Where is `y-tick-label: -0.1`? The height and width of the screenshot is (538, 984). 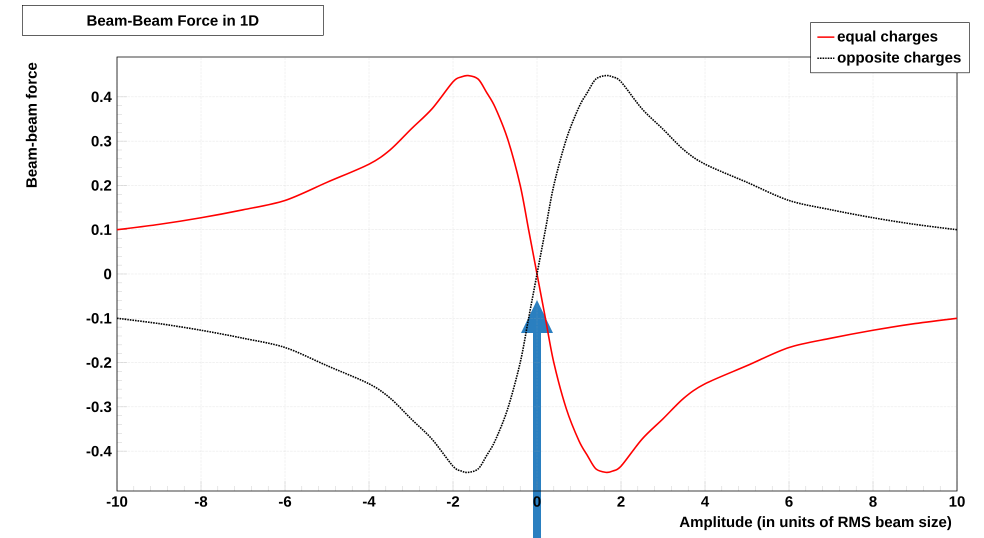 y-tick-label: -0.1 is located at coordinates (99, 318).